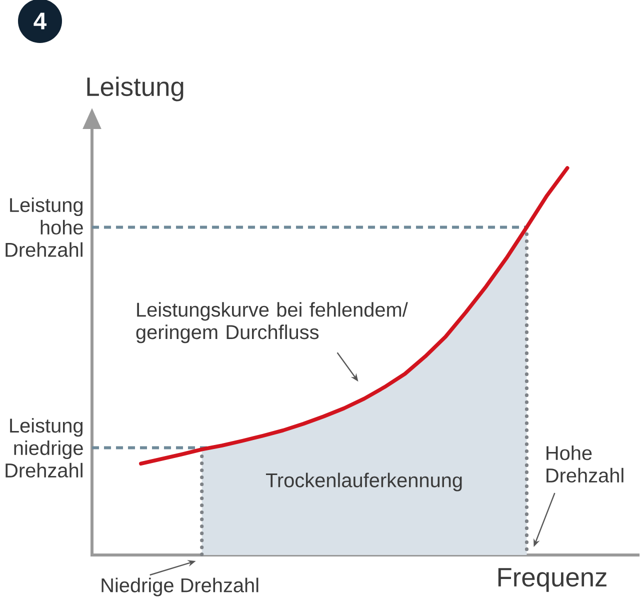  I want to click on ref-line-label: Leistung niedrige Drehzahl, so click(44, 448).